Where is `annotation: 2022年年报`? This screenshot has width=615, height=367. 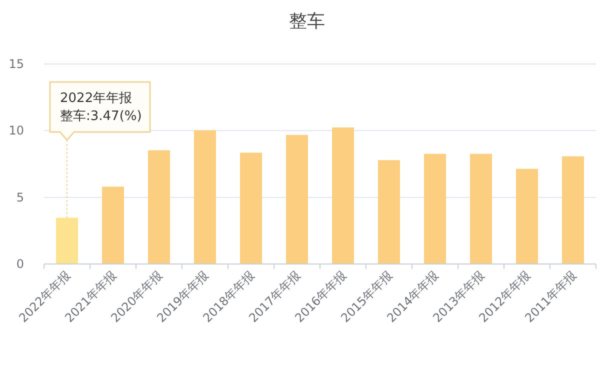
annotation: 2022年年报 is located at coordinates (96, 98).